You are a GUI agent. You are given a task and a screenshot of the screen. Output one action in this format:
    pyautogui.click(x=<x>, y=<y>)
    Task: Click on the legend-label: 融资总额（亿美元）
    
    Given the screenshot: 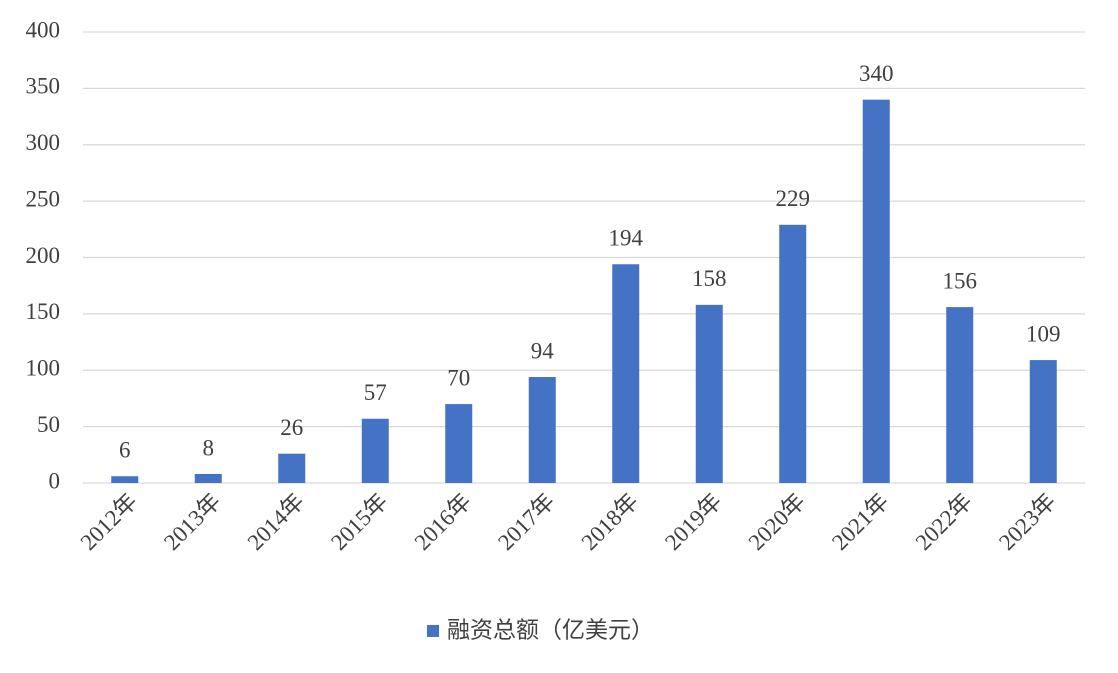 What is the action you would take?
    pyautogui.click(x=550, y=629)
    